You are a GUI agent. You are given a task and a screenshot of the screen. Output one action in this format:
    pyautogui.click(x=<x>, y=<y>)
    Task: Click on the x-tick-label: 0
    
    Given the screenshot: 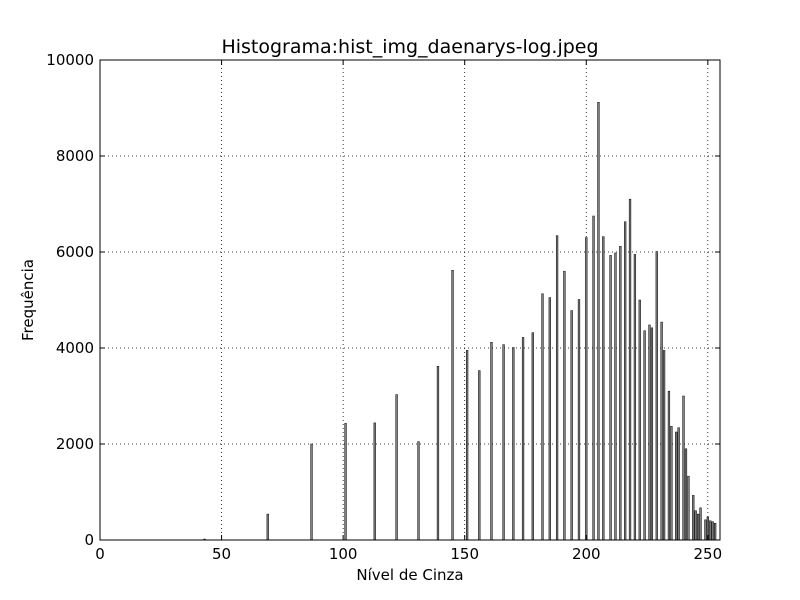 What is the action you would take?
    pyautogui.click(x=100, y=554)
    